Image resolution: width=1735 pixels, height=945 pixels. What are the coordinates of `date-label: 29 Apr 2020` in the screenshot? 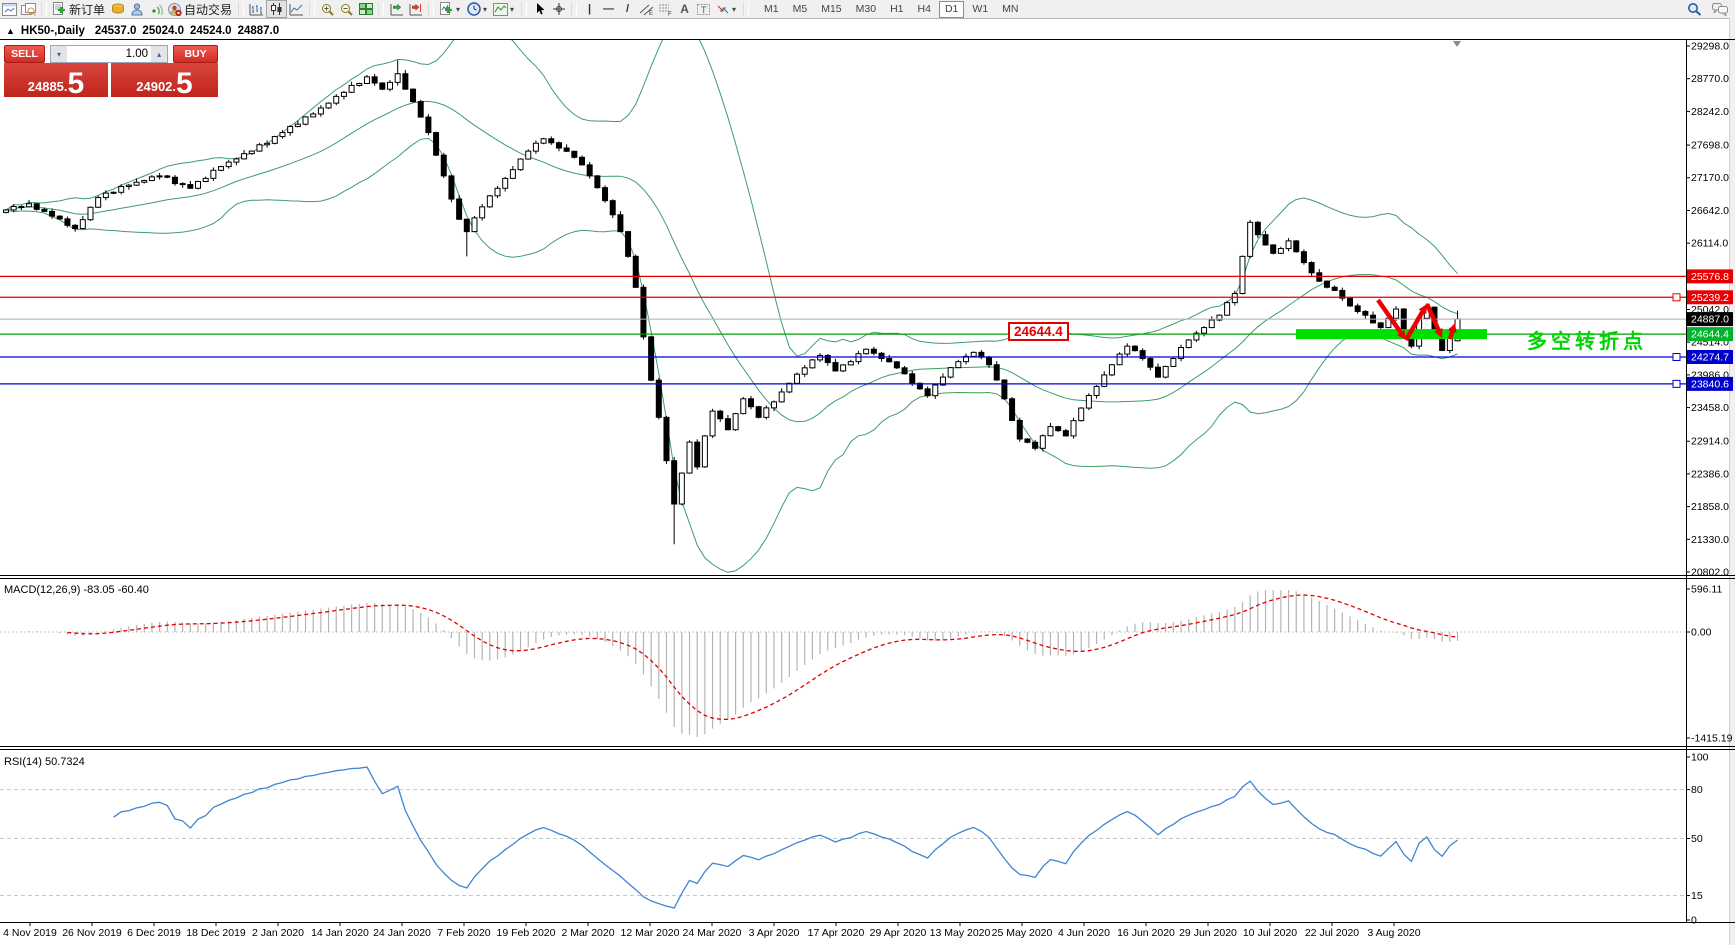 It's located at (898, 933).